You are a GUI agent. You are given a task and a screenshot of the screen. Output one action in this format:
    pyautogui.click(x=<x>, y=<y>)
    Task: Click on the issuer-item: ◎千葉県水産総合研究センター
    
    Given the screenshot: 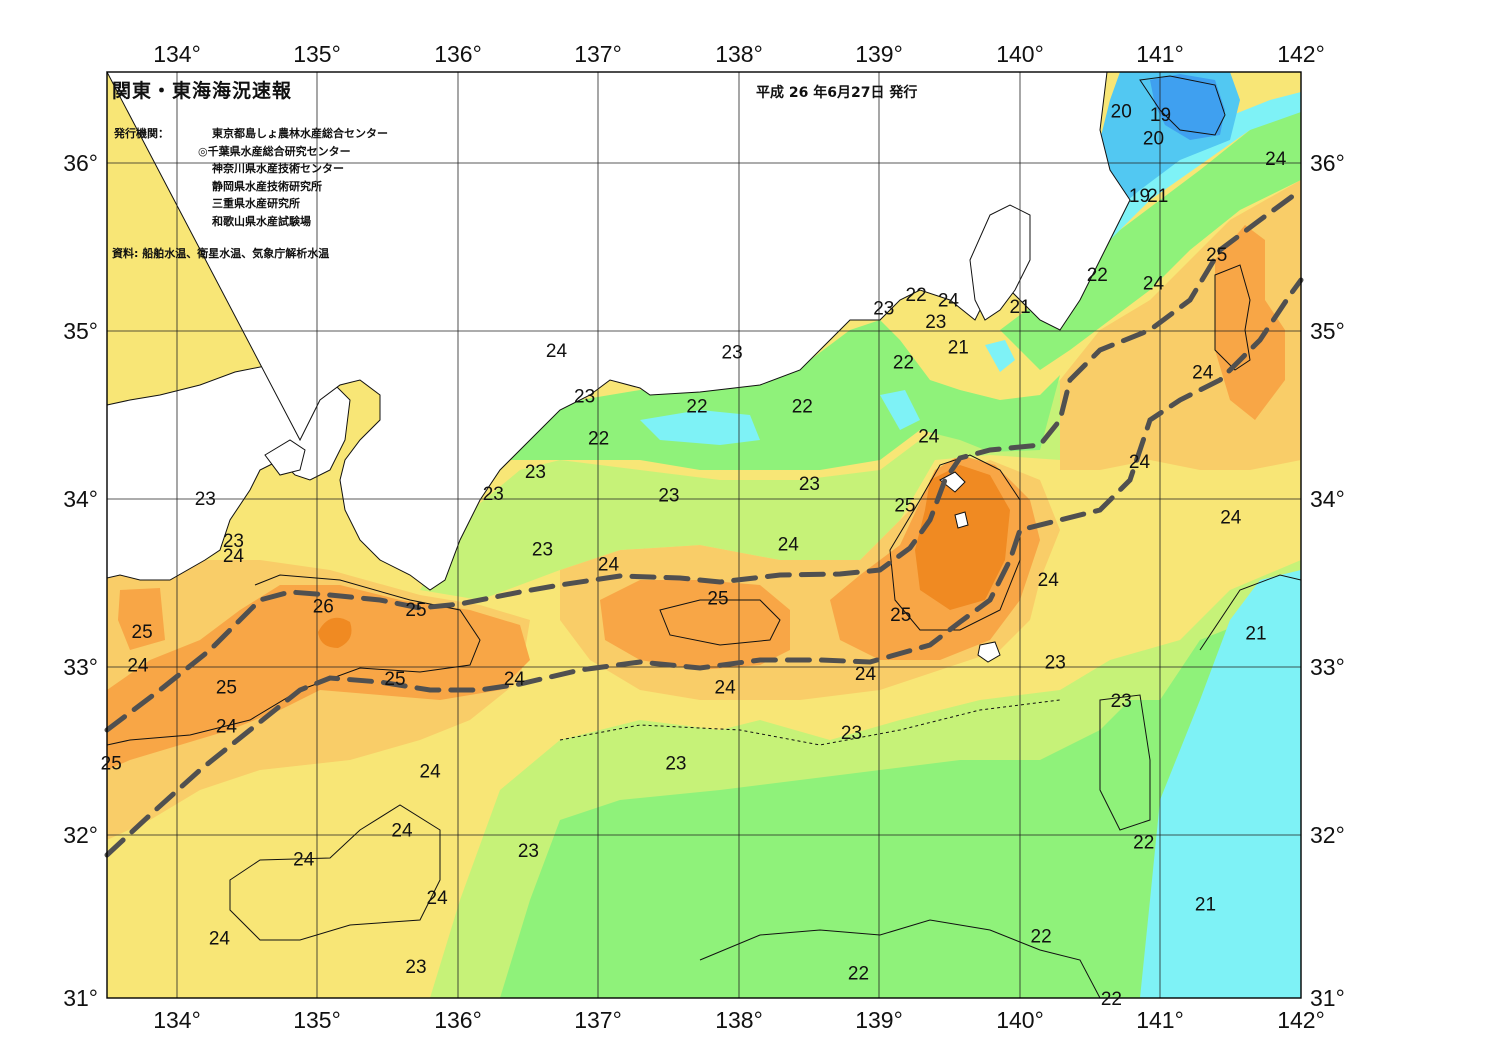 What is the action you would take?
    pyautogui.click(x=274, y=151)
    